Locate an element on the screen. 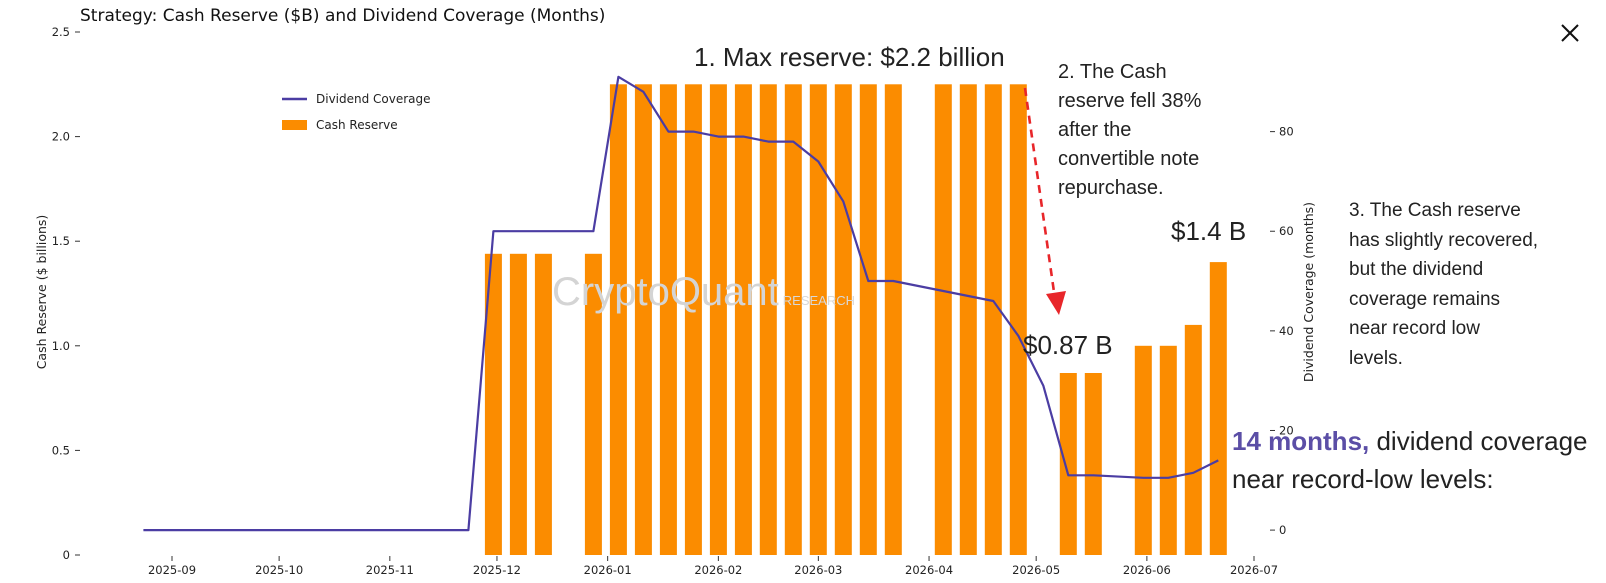 This screenshot has width=1606, height=583. y-tick-label: 0.5 is located at coordinates (61, 450).